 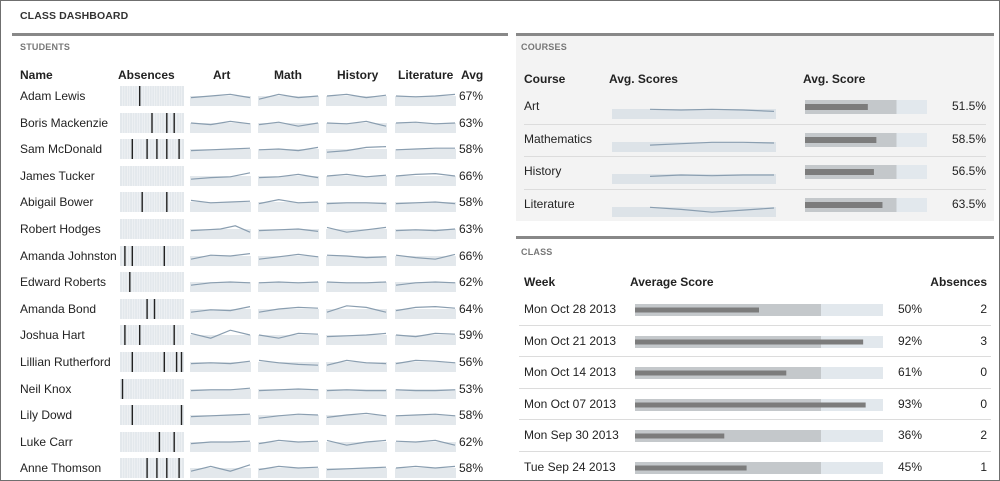 I want to click on class-row: Mon Oct 14 2013 61% 0, so click(x=755, y=372).